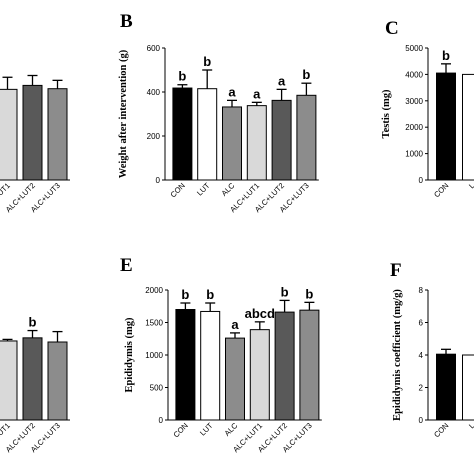 Image resolution: width=474 pixels, height=474 pixels. Describe the element at coordinates (441, 430) in the screenshot. I see `panel-f-x-tick-label-1: CON` at that location.